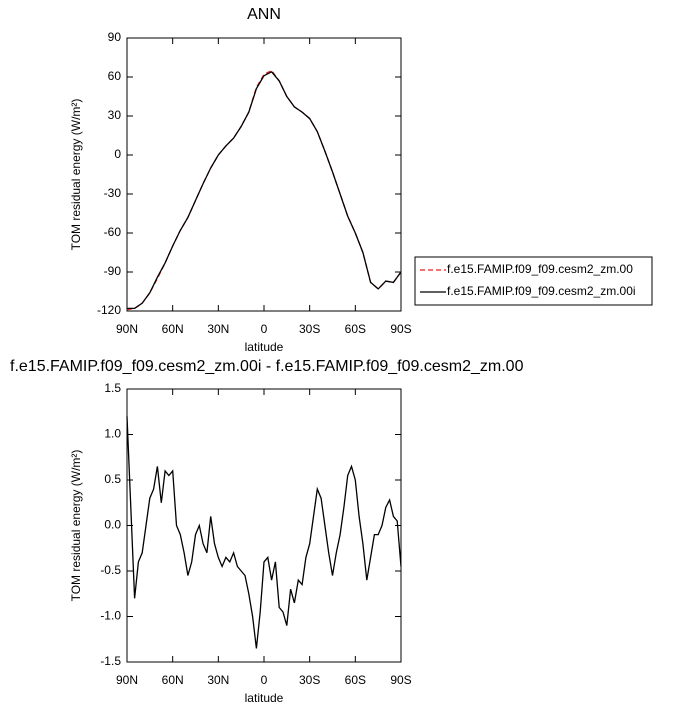 The image size is (697, 715). Describe the element at coordinates (113, 232) in the screenshot. I see `y-tick-label: -60` at that location.